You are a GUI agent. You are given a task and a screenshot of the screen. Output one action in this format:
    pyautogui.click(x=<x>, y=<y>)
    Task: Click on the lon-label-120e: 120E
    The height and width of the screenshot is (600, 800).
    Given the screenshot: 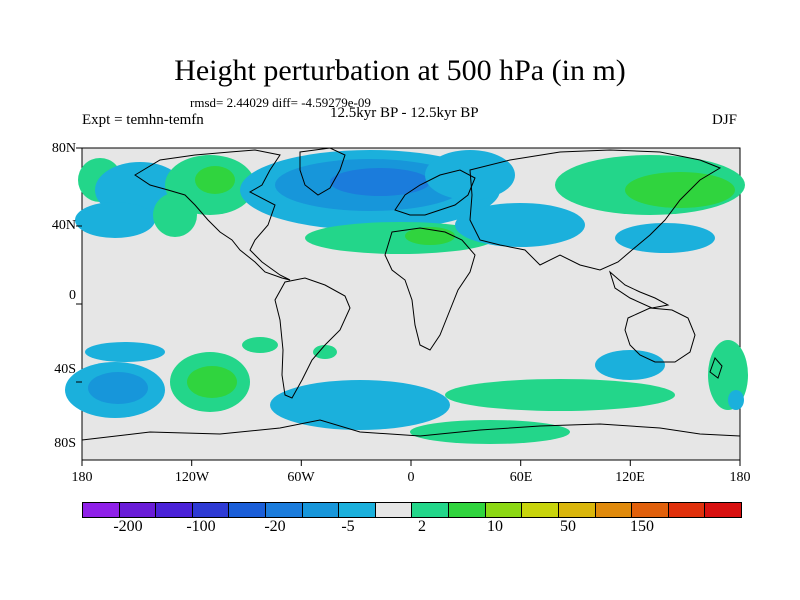 What is the action you would take?
    pyautogui.click(x=630, y=477)
    